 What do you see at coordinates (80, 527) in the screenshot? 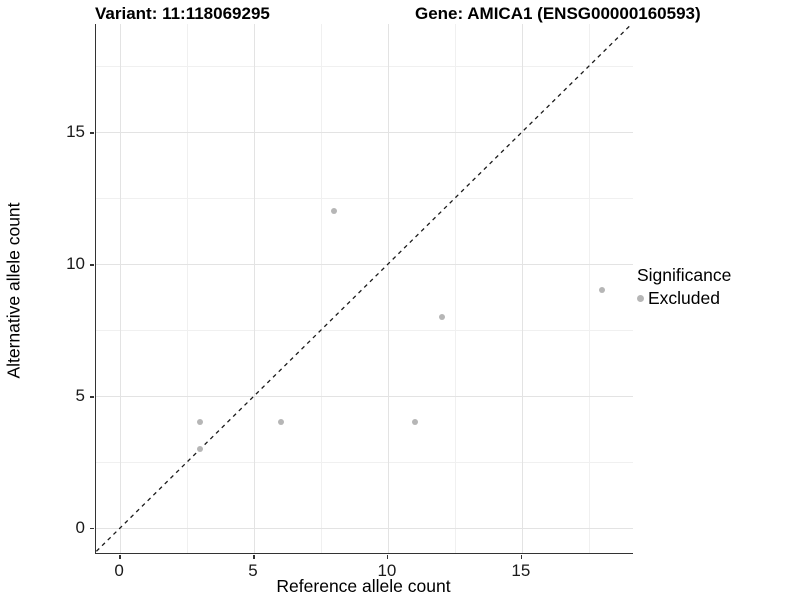
I see `y-axis-tick-label: 0` at bounding box center [80, 527].